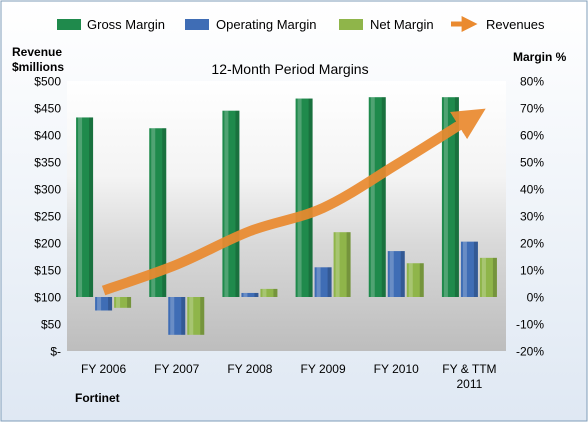 The image size is (588, 422). I want to click on right-tick-label: -10%, so click(530, 325).